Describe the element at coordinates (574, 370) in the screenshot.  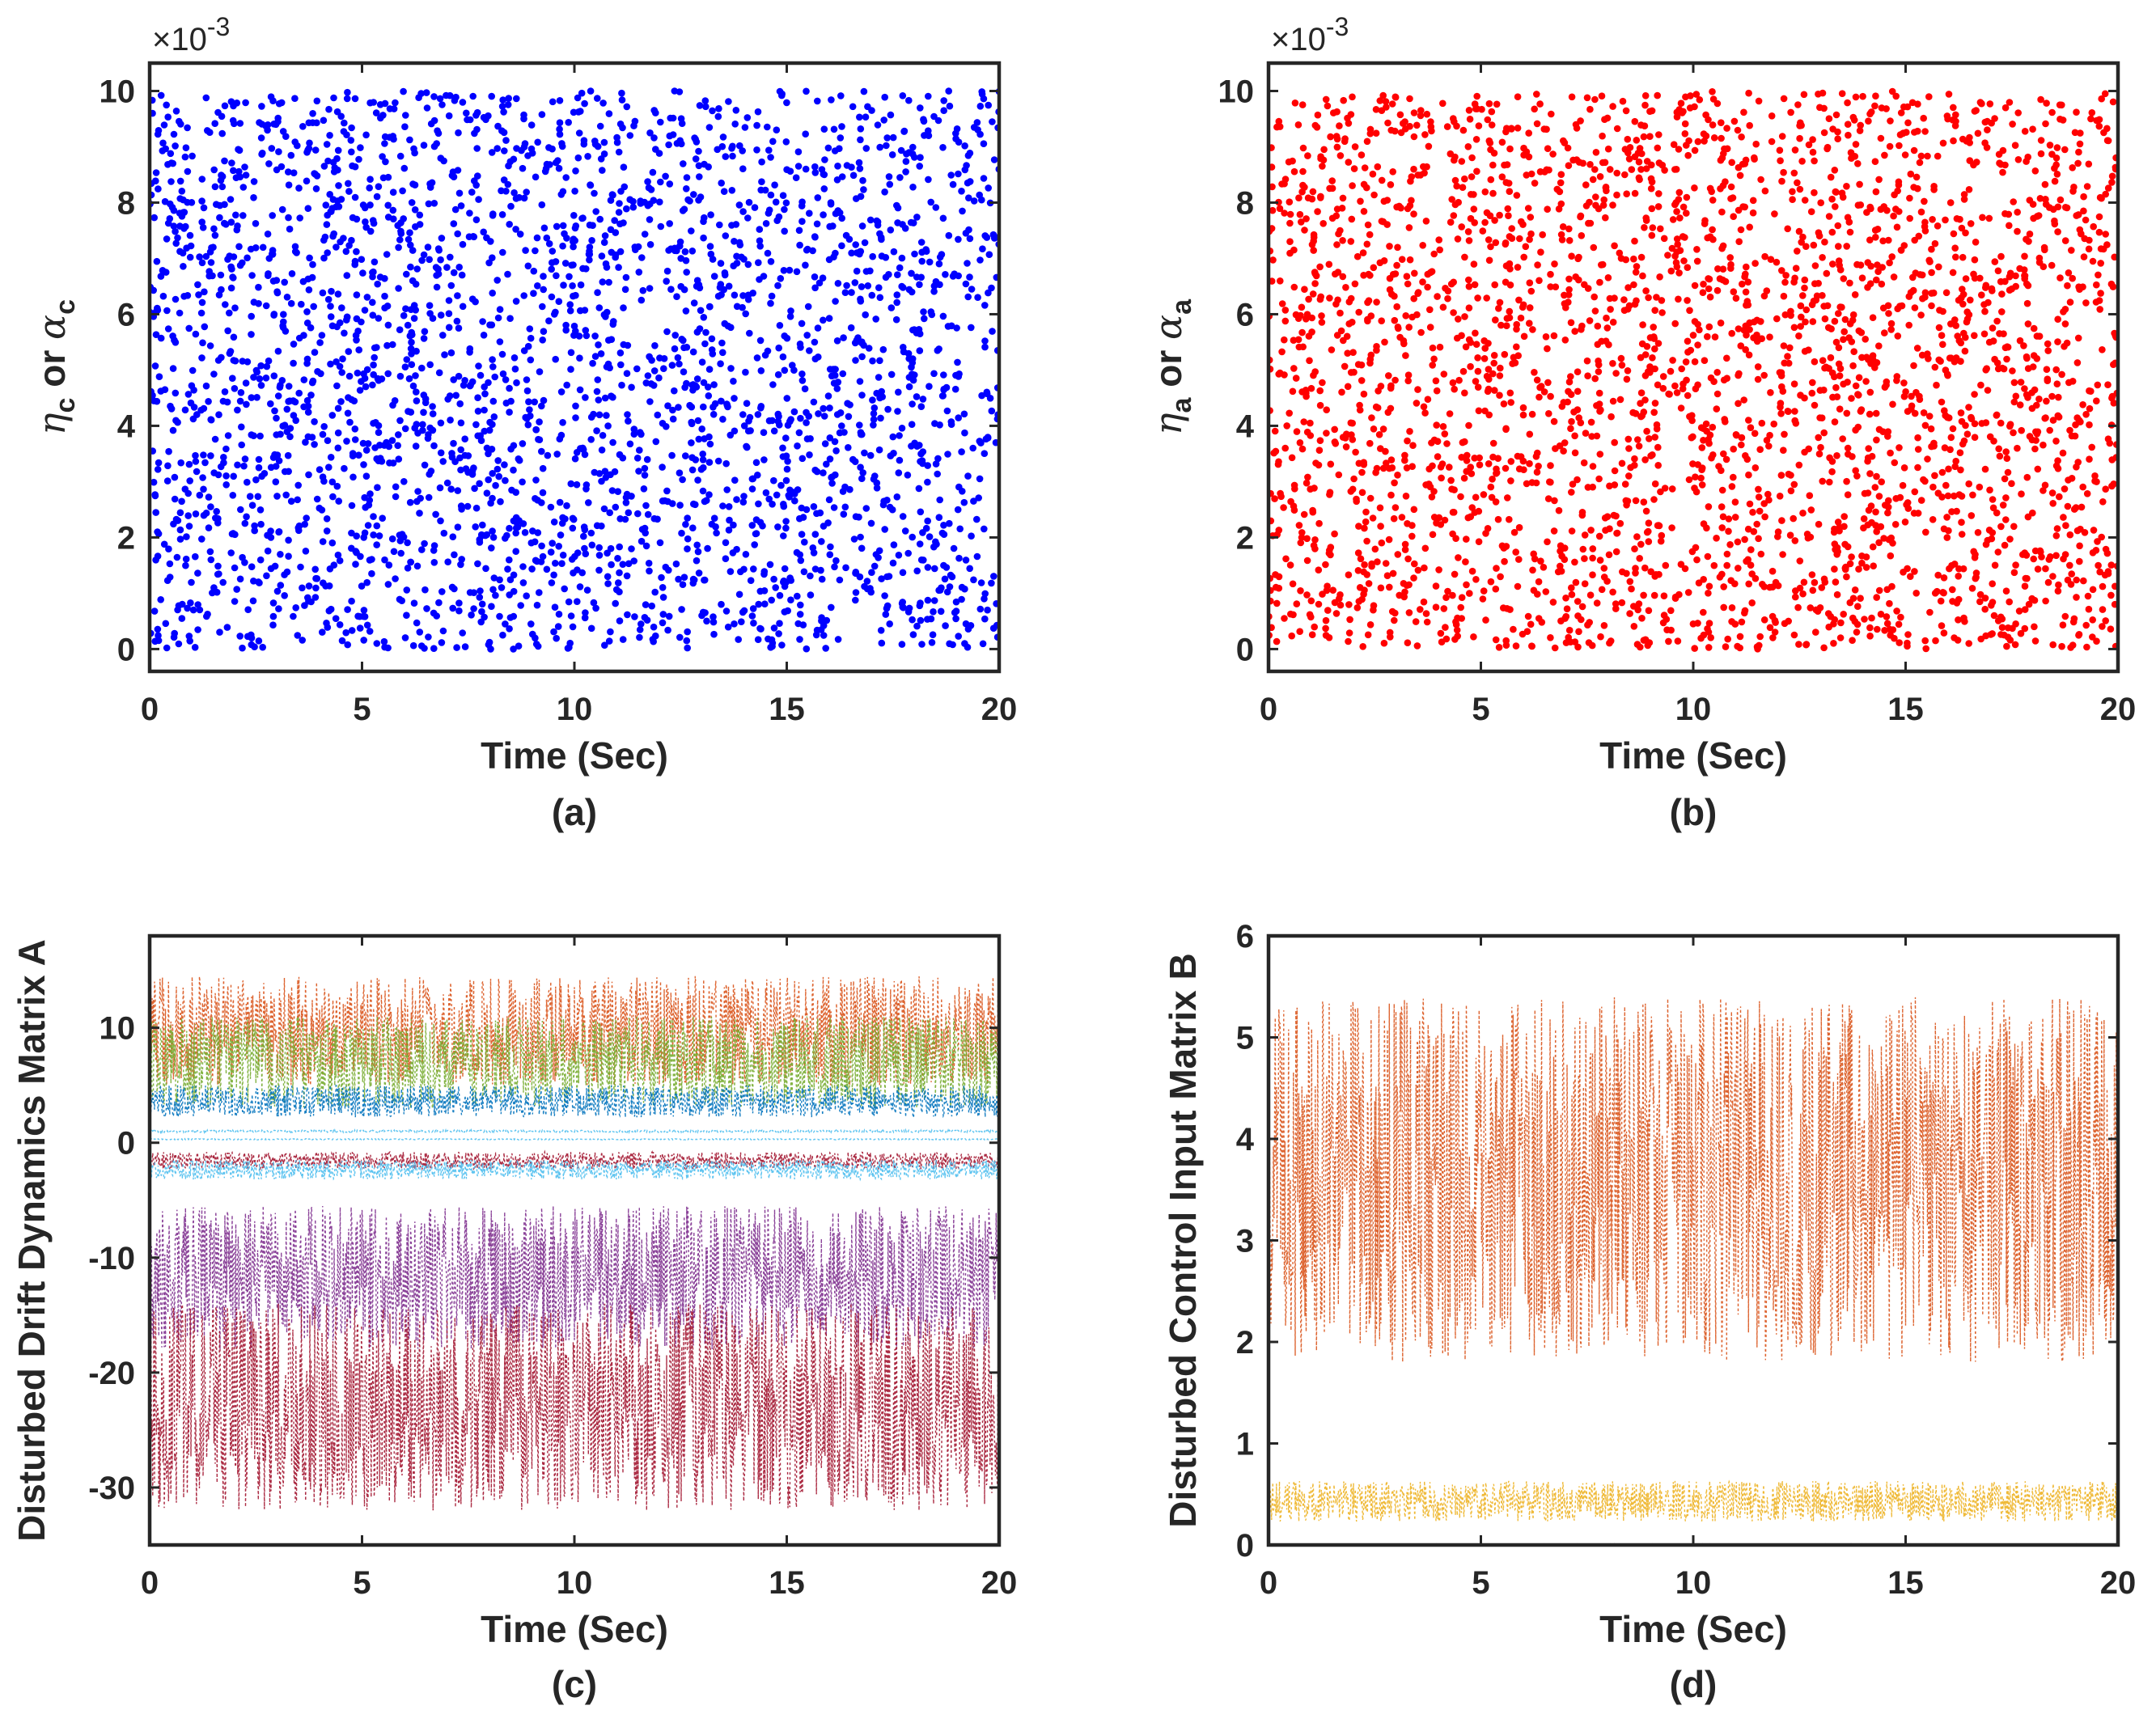
I see `plot-area-a` at that location.